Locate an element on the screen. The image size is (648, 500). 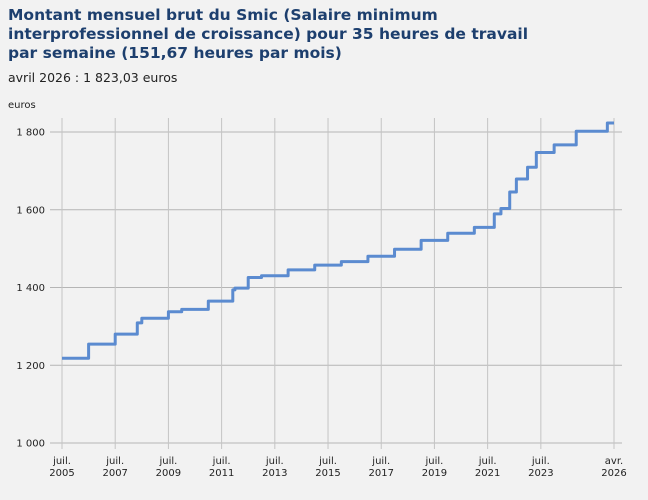
y-axis-label: euros is located at coordinates (22, 105).